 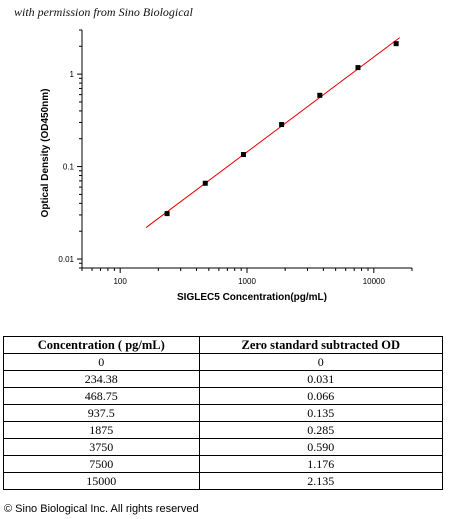 What do you see at coordinates (321, 345) in the screenshot?
I see `header-od: Zero standard subtracted OD` at bounding box center [321, 345].